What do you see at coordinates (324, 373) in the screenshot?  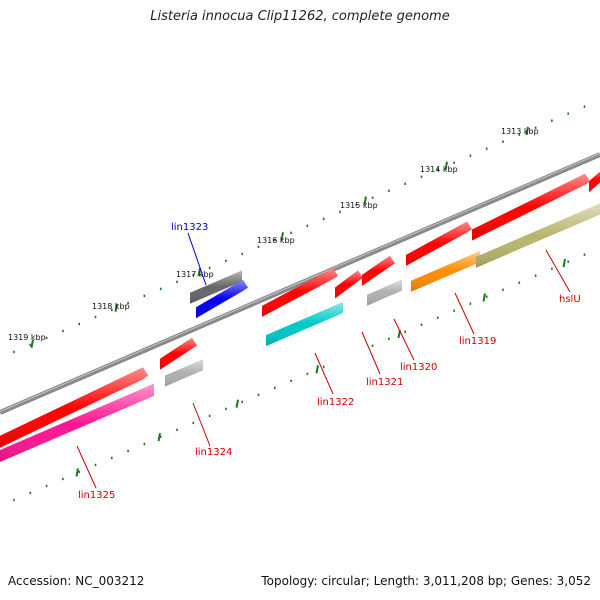 I see `leader-line-lin1322` at bounding box center [324, 373].